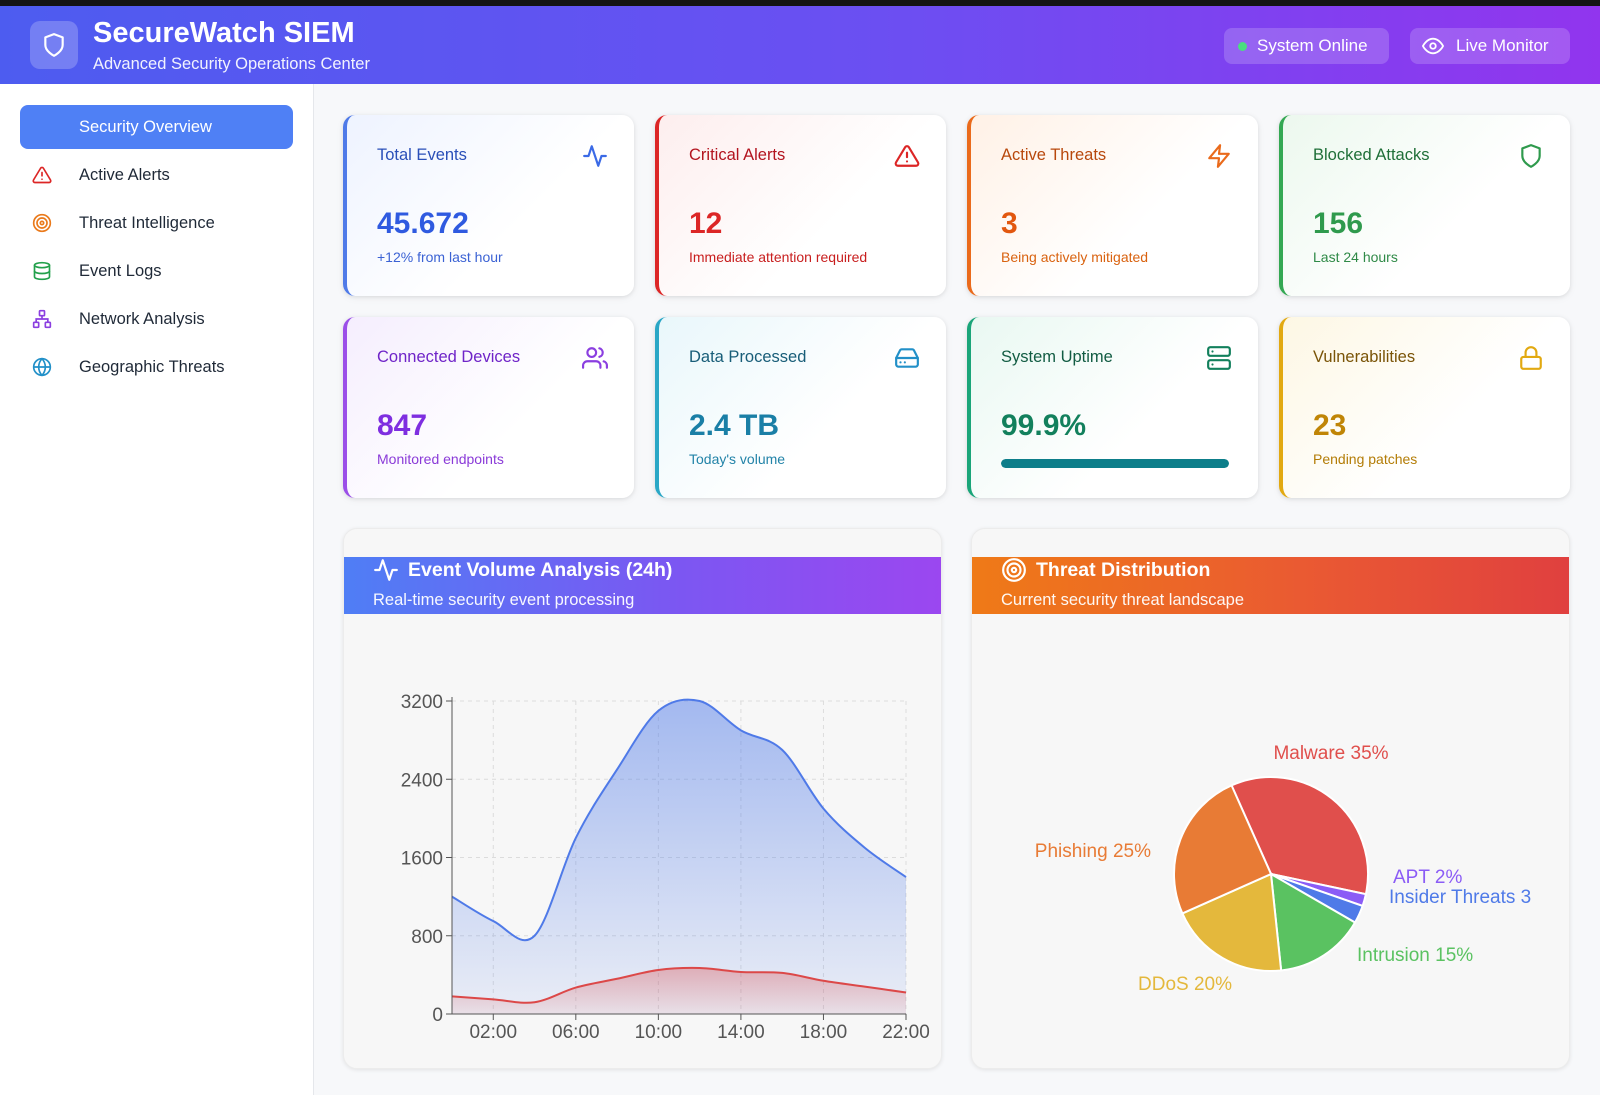  Describe the element at coordinates (224, 33) in the screenshot. I see `app-title: SecureWatch SIEM` at that location.